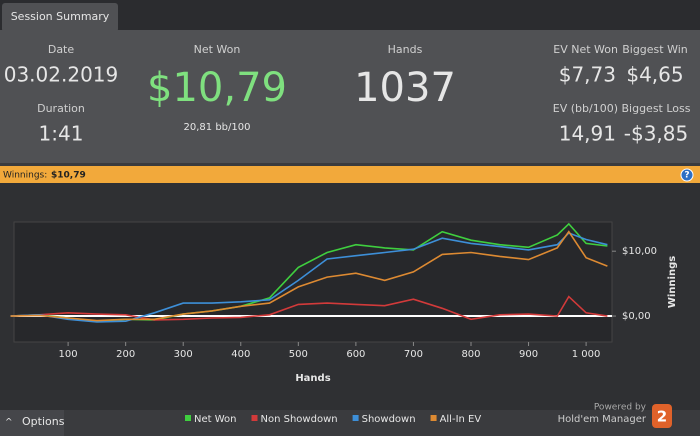  Describe the element at coordinates (586, 354) in the screenshot. I see `x-tick-label: 1 000` at that location.